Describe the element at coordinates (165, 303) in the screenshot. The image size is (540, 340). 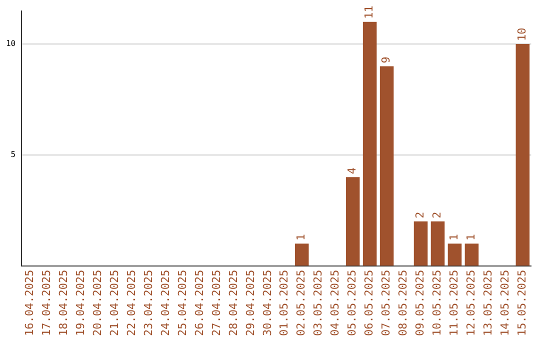
I see `x-tick-label: 24.04.2025` at that location.